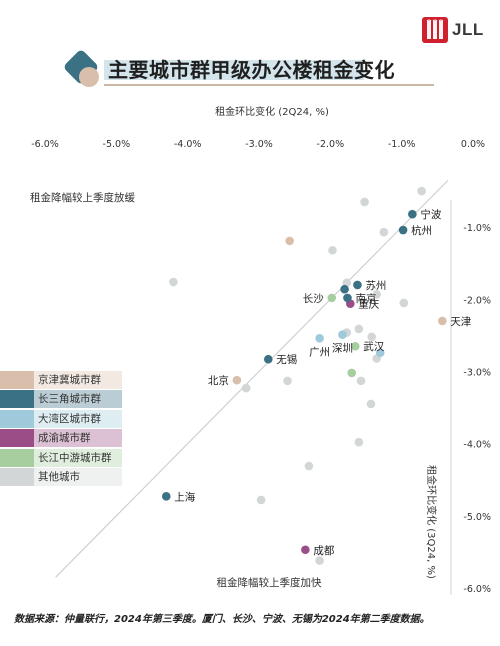 Image resolution: width=500 pixels, height=646 pixels. Describe the element at coordinates (78, 399) in the screenshot. I see `legend-label: 长三角城市群` at that location.